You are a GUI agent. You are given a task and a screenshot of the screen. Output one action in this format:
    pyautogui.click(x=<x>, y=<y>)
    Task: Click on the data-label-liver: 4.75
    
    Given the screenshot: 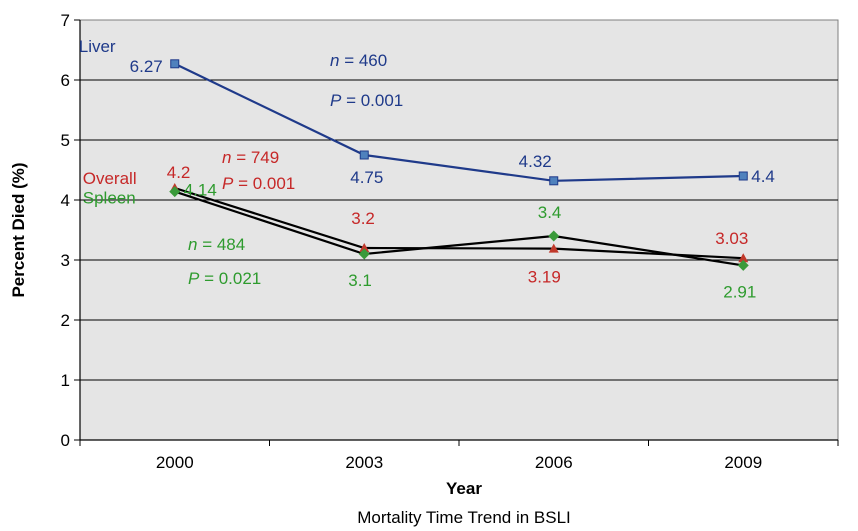 What is the action you would take?
    pyautogui.click(x=366, y=177)
    